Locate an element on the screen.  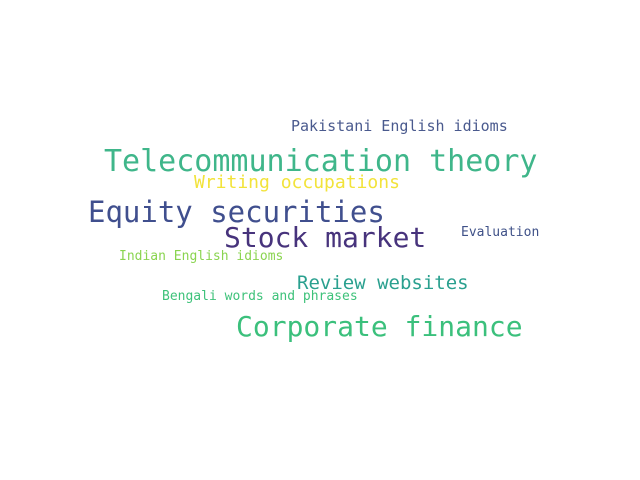
word-bengali-words-and-phrases: Bengali words and phrases is located at coordinates (260, 296).